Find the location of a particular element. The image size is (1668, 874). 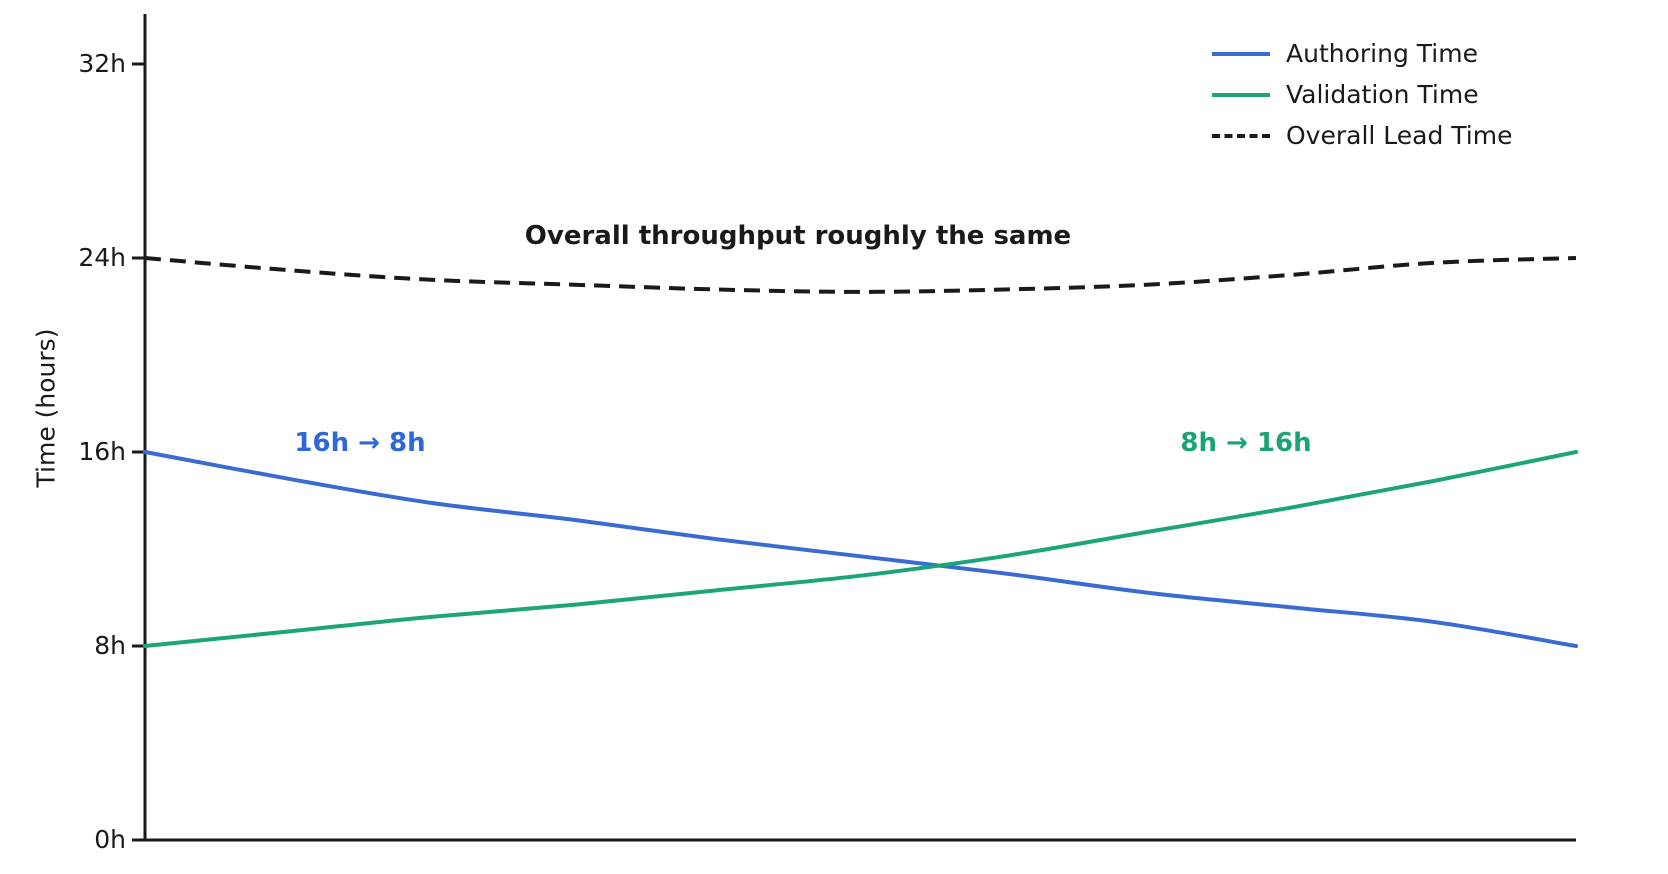

legend-label: Validation Time is located at coordinates (1382, 94).